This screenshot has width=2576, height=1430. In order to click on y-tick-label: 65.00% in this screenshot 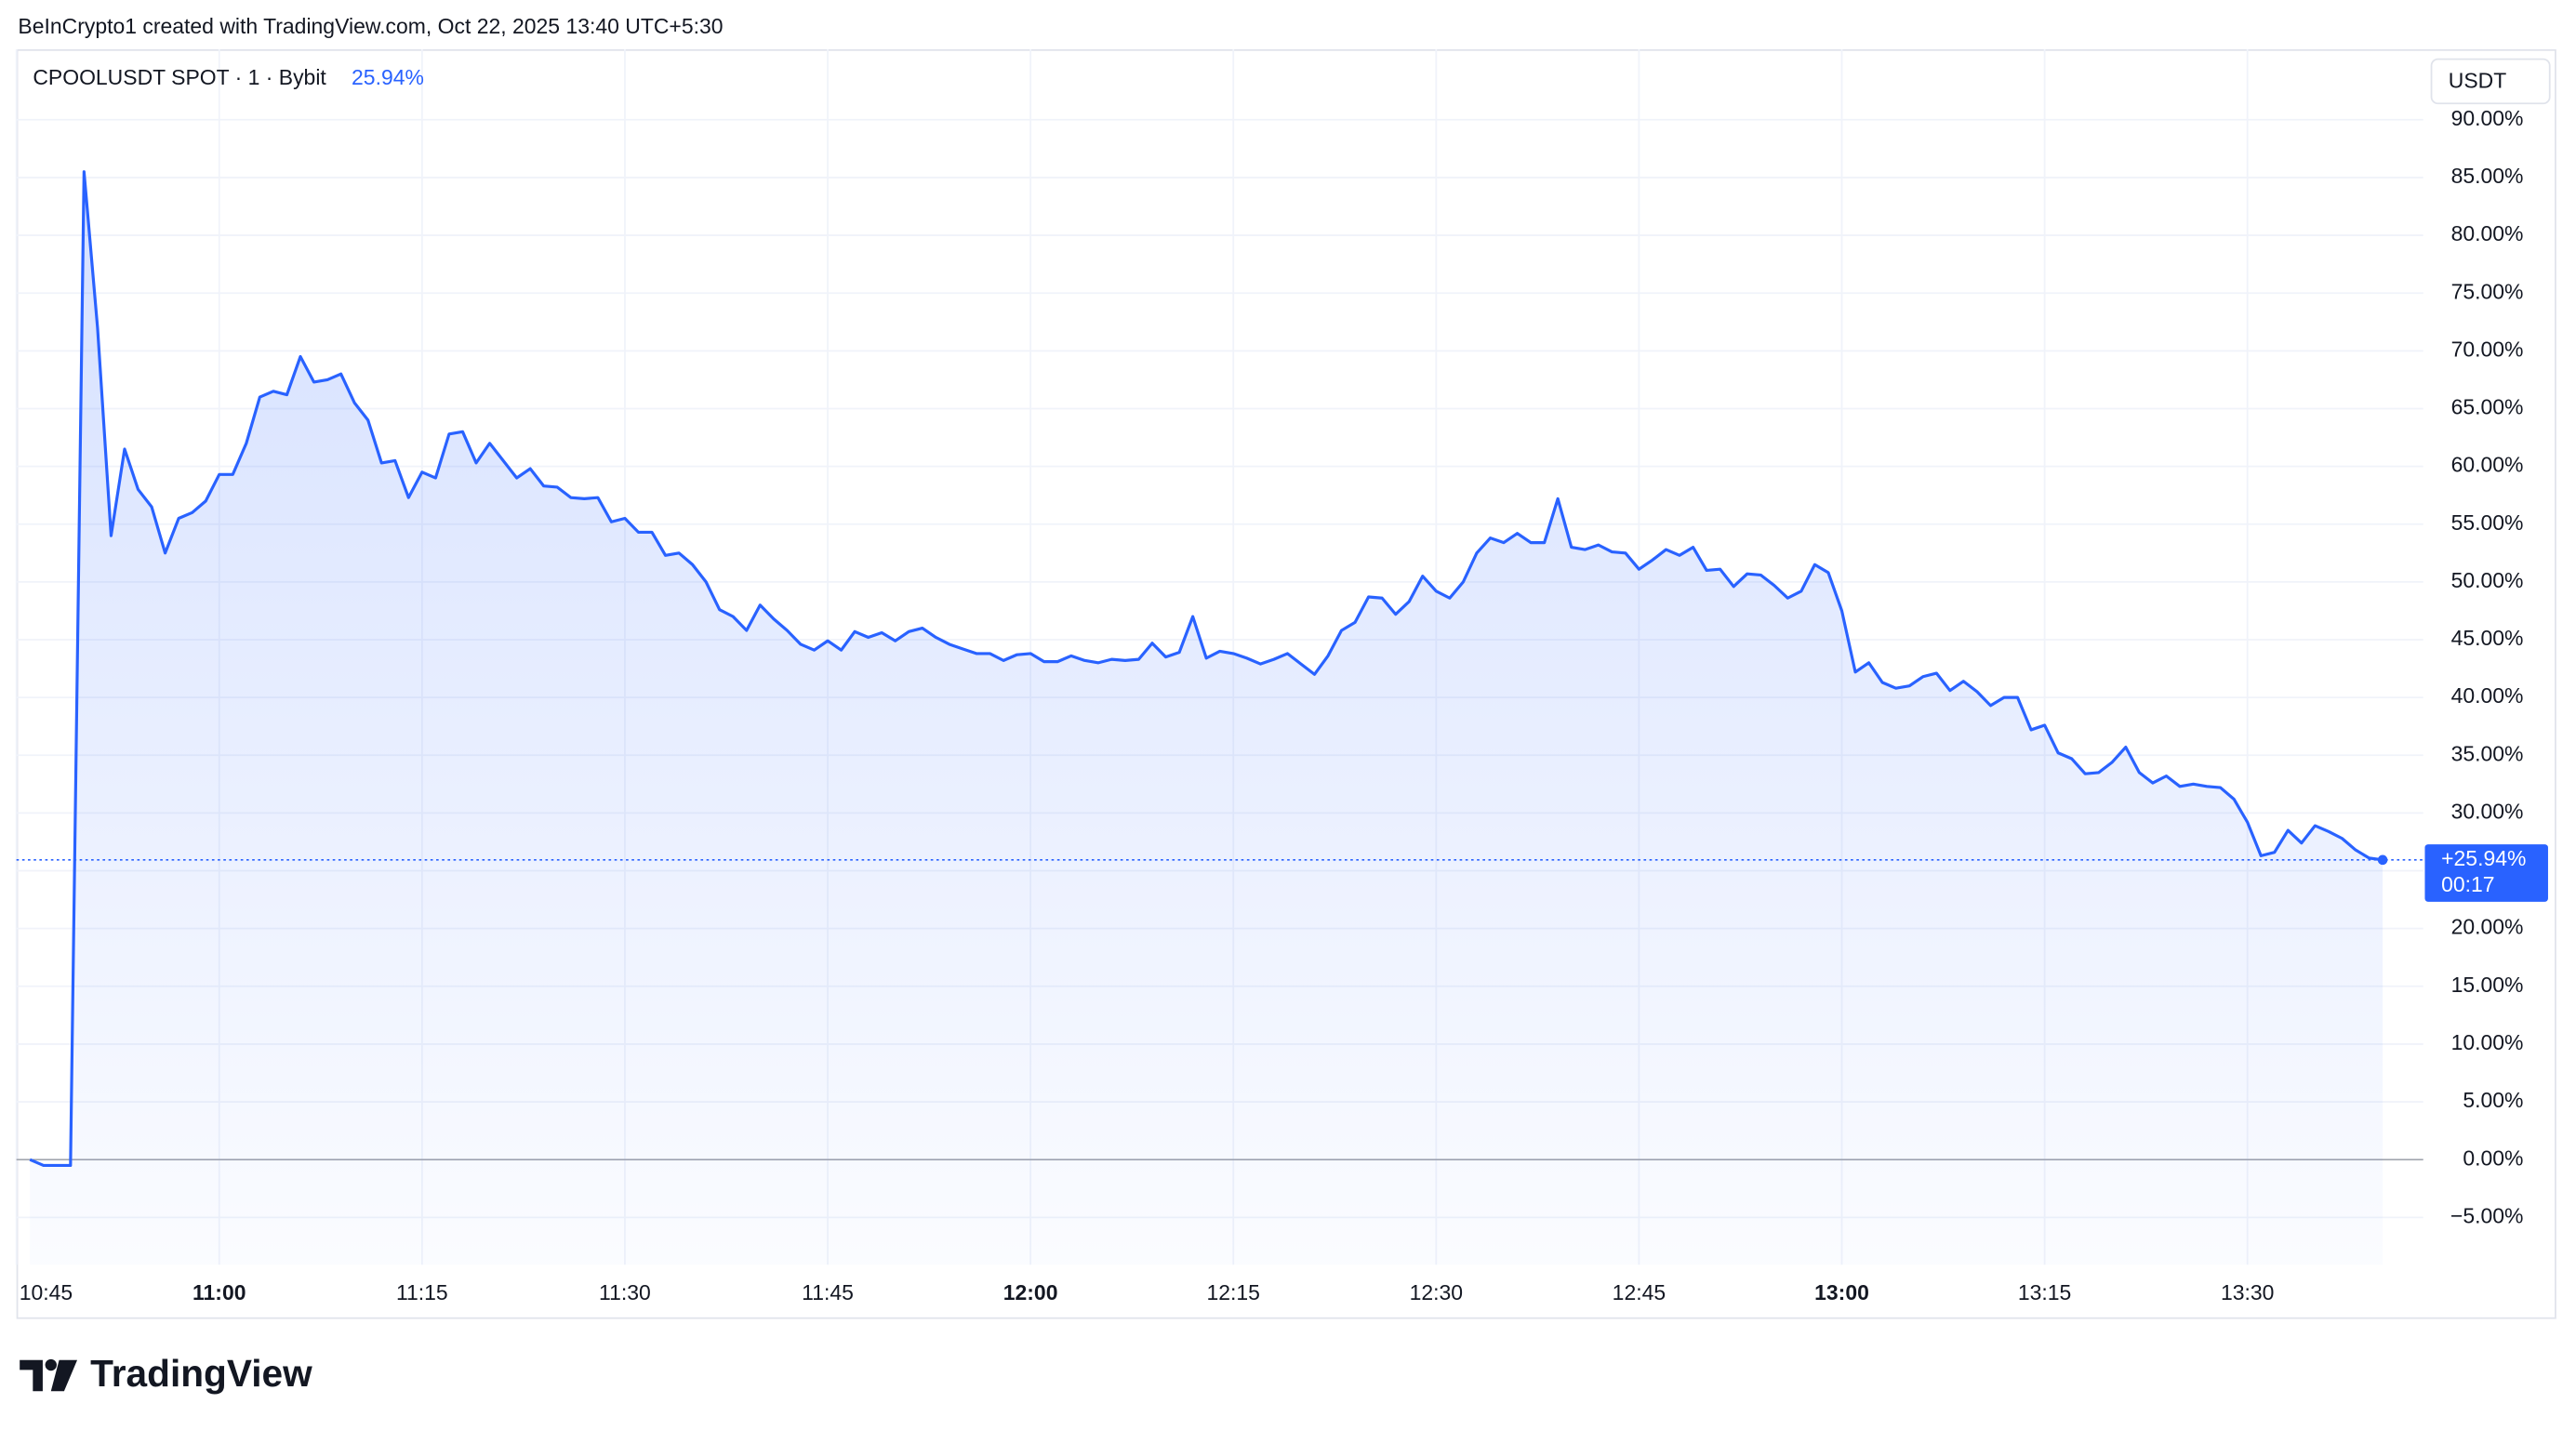, I will do `click(2487, 407)`.